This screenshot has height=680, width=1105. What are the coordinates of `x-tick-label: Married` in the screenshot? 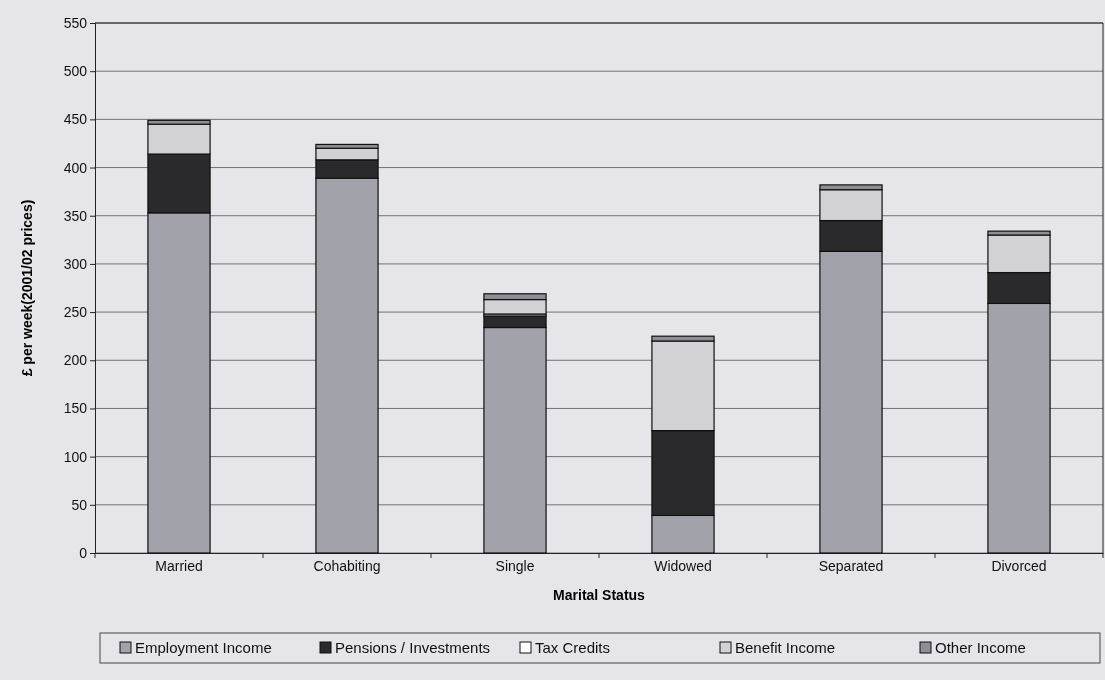 It's located at (179, 565).